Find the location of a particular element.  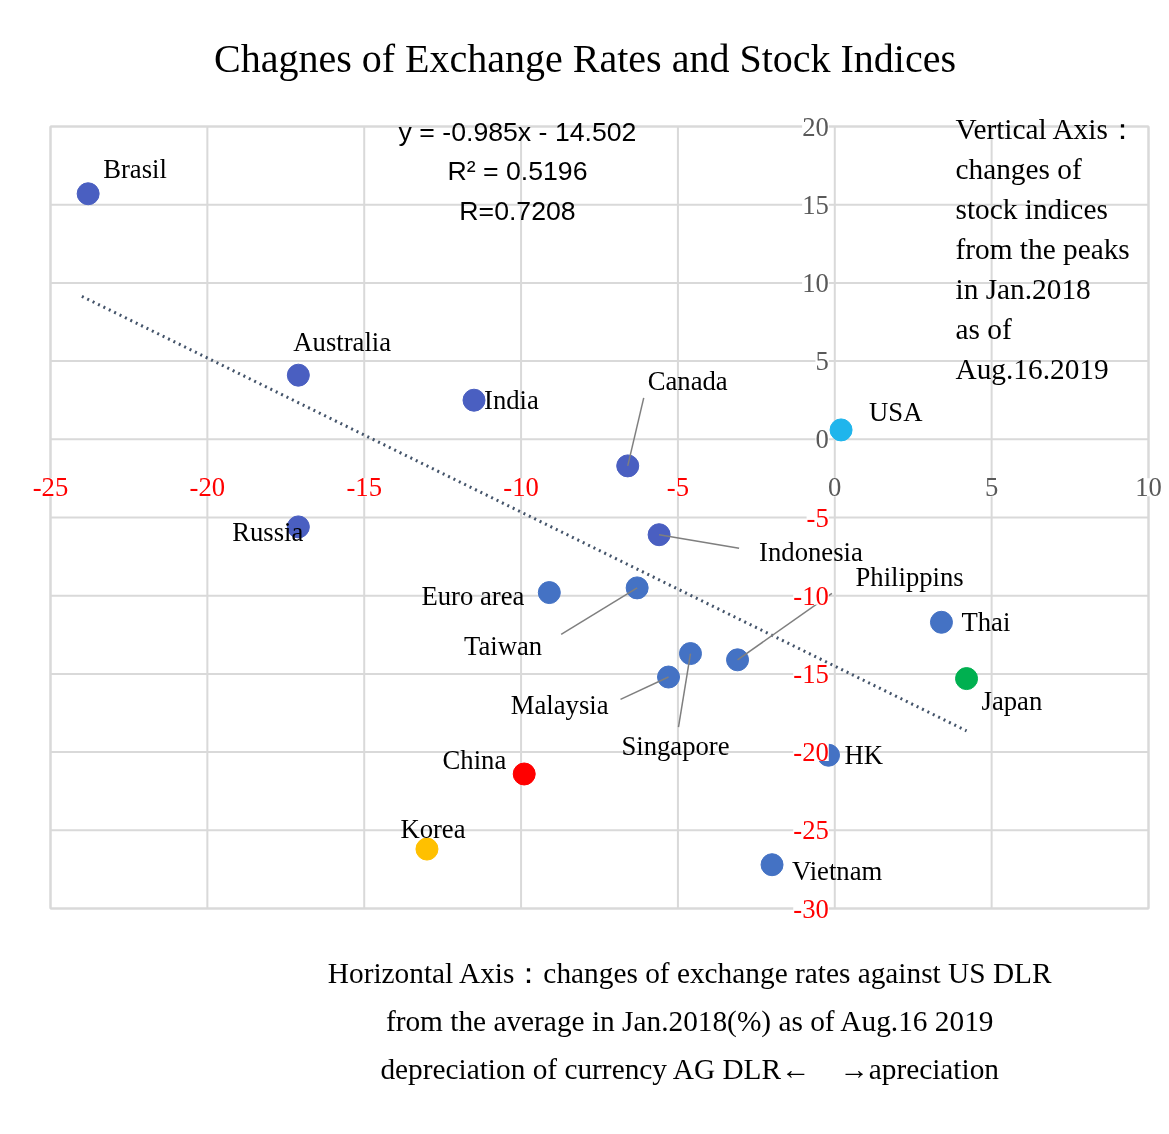

x-tick-label: -25 is located at coordinates (50, 487).